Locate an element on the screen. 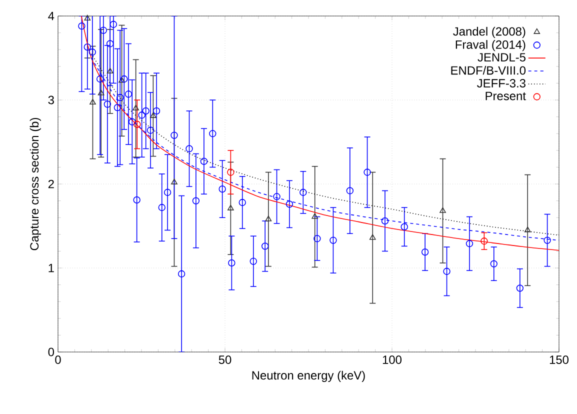  y-tick-label: 3 is located at coordinates (51, 100).